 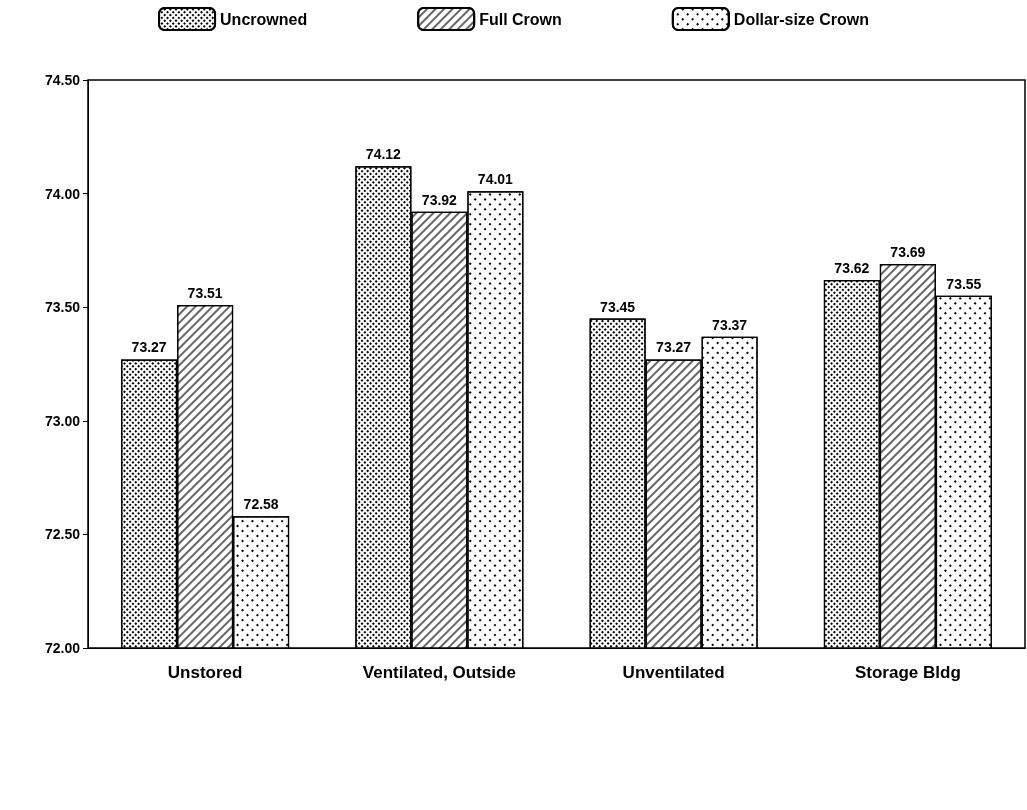 What do you see at coordinates (62, 648) in the screenshot?
I see `y-tick-label: 72.00` at bounding box center [62, 648].